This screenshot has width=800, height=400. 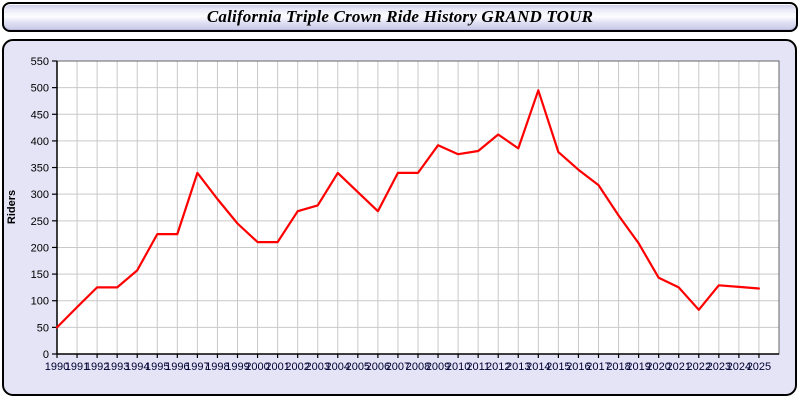 What do you see at coordinates (40, 248) in the screenshot?
I see `y-tick-label: 200` at bounding box center [40, 248].